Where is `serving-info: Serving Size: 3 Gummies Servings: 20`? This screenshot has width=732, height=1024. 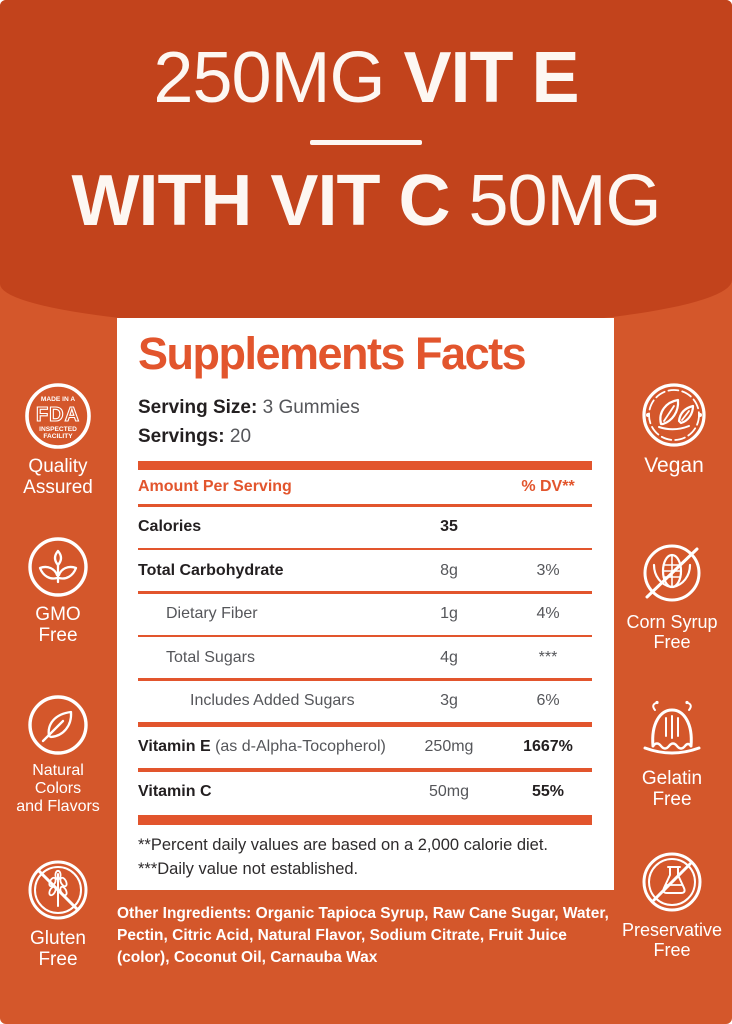
serving-info: Serving Size: 3 Gummies Servings: 20 is located at coordinates (365, 422).